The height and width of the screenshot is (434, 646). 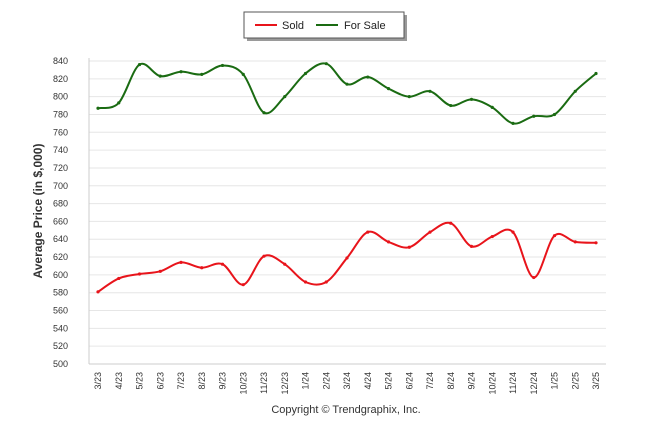 What do you see at coordinates (60, 257) in the screenshot?
I see `y-tick-label: 620` at bounding box center [60, 257].